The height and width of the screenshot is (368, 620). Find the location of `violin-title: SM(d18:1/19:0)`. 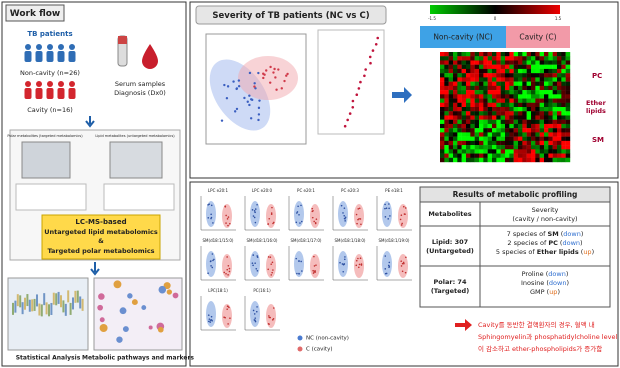

violin-title: SM(d18:1/19:0) is located at coordinates (394, 240).